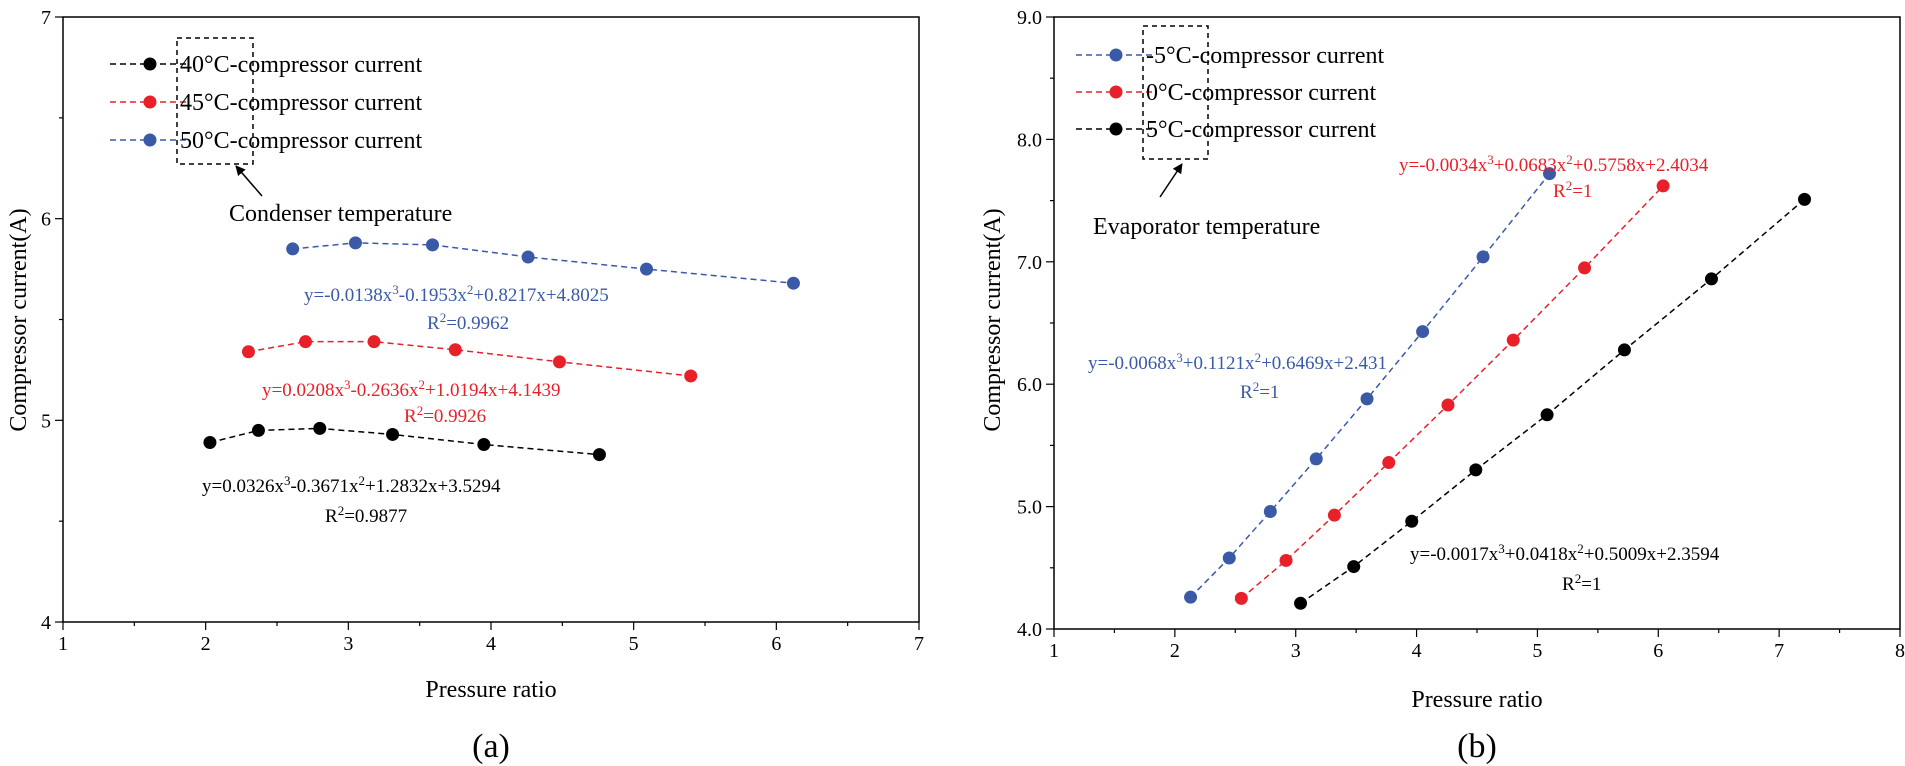 This screenshot has height=766, width=1905. I want to click on panel-a-legend-label: 45°C-compressor current, so click(301, 103).